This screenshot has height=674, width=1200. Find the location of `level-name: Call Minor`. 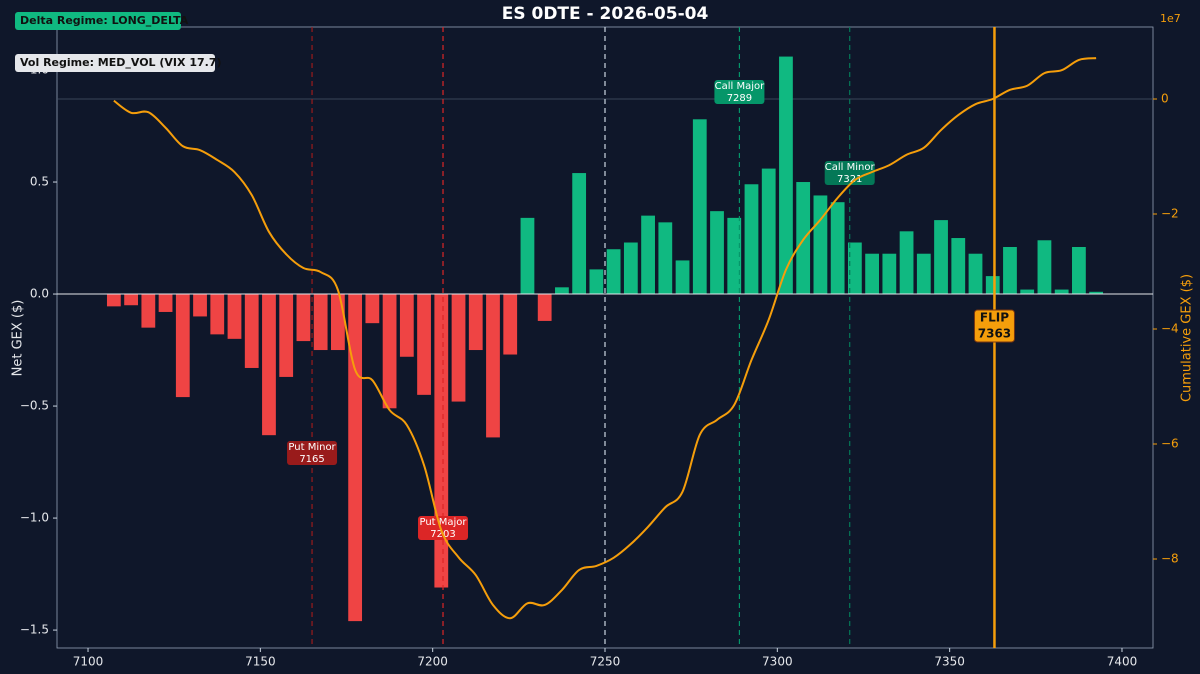

level-name: Call Minor is located at coordinates (850, 167).